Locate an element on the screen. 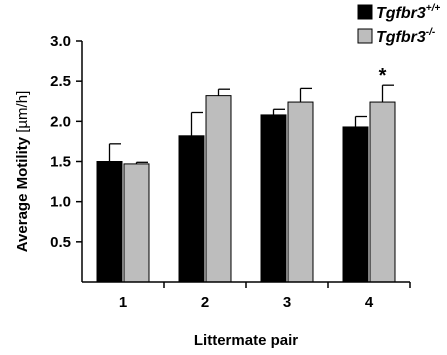 Image resolution: width=447 pixels, height=355 pixels. legend-label: Tgfbr3-/- is located at coordinates (406, 36).